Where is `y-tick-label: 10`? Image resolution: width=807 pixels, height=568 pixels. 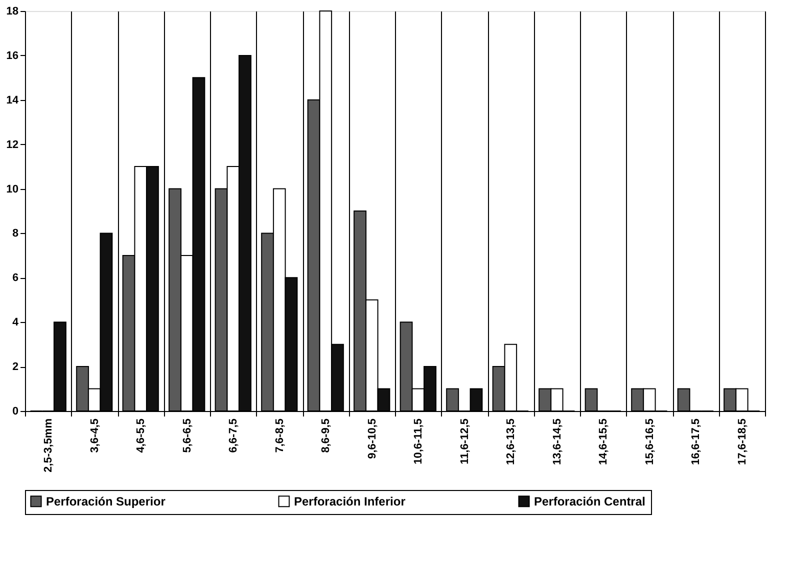
y-tick-label: 10 is located at coordinates (12, 189).